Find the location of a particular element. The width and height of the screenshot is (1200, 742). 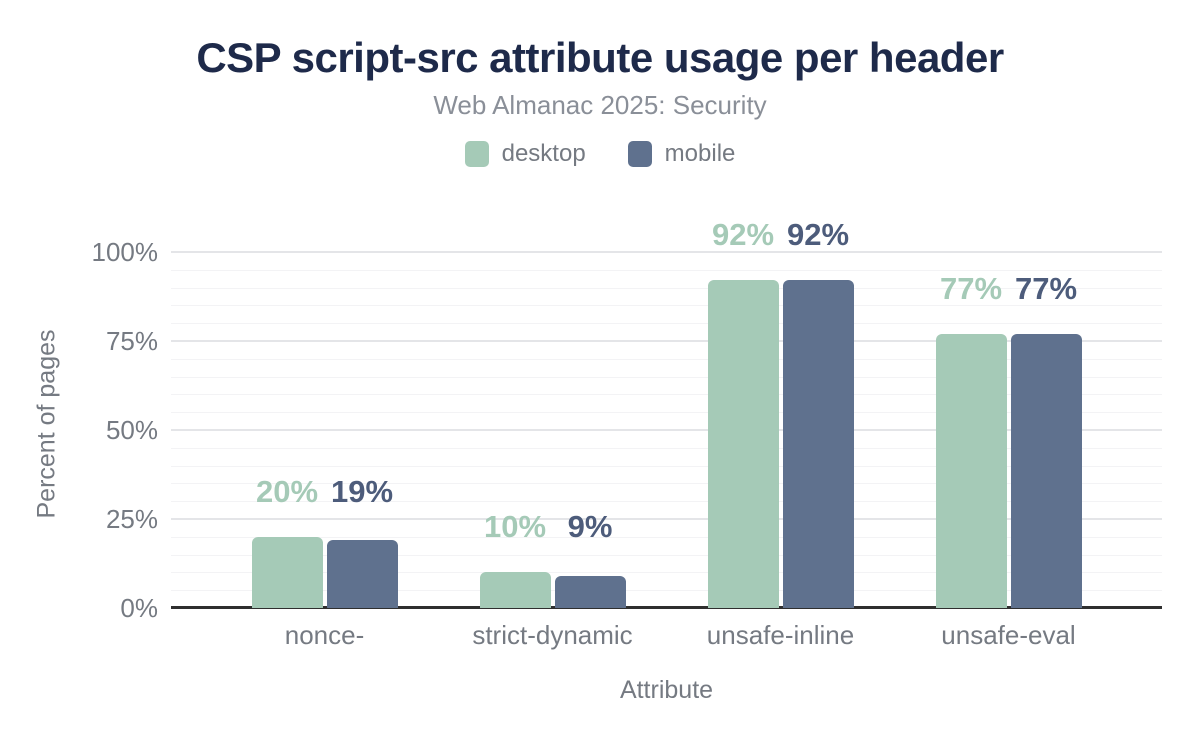

legend-label: desktop is located at coordinates (543, 153).